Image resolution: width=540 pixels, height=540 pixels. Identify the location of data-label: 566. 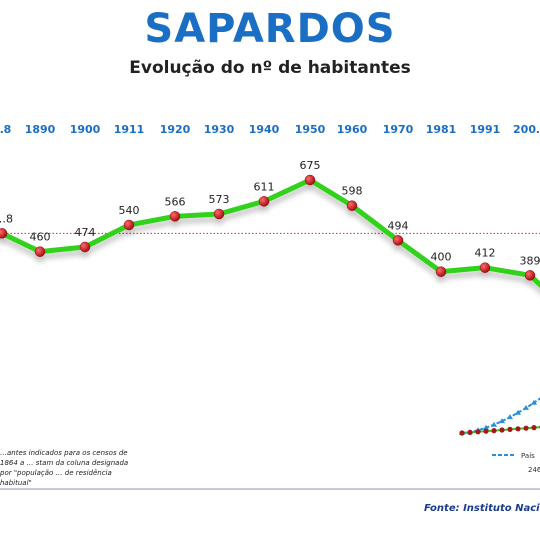
(175, 201).